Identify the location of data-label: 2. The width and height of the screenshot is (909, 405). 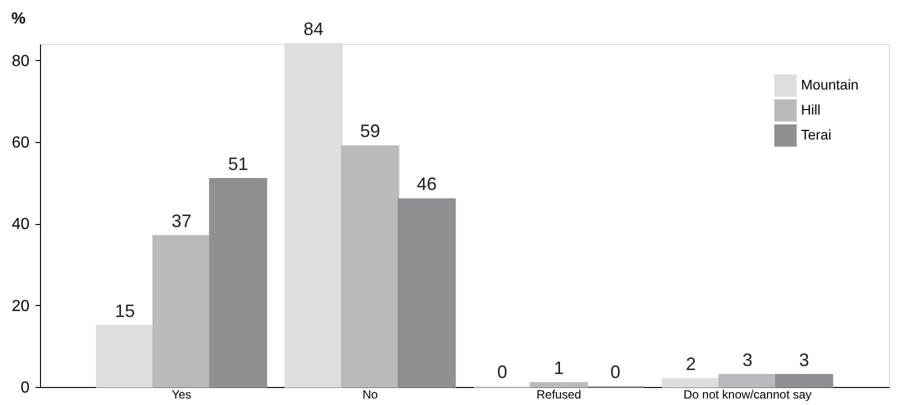
(691, 364).